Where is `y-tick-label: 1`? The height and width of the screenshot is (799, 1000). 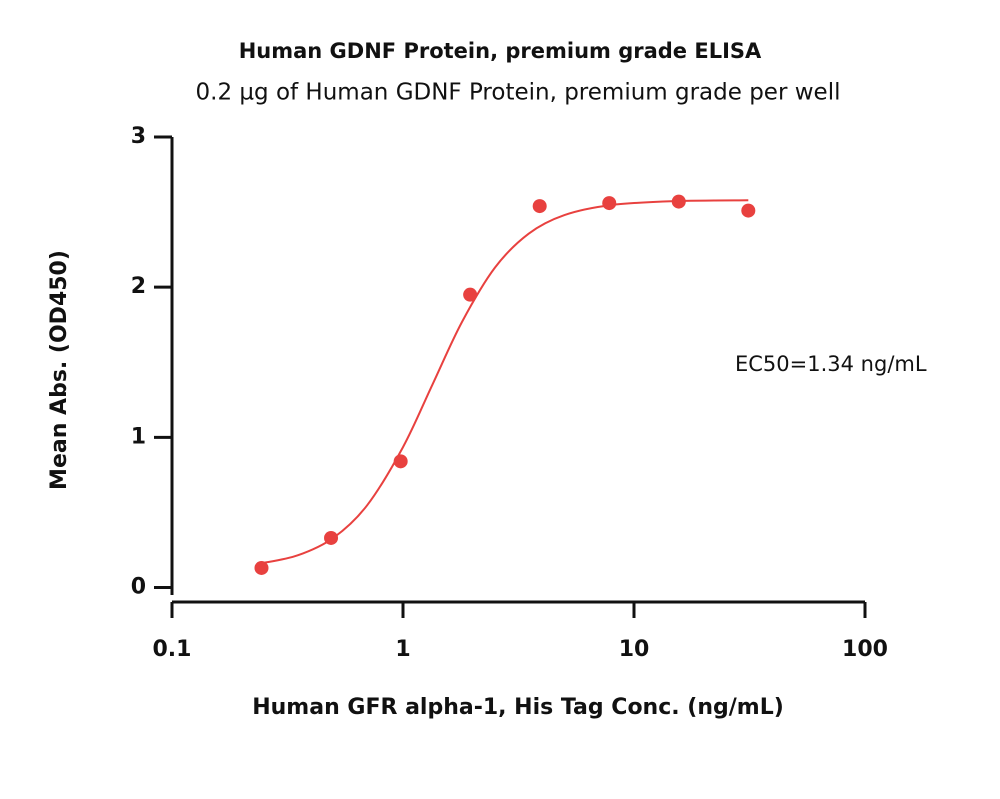 y-tick-label: 1 is located at coordinates (138, 436).